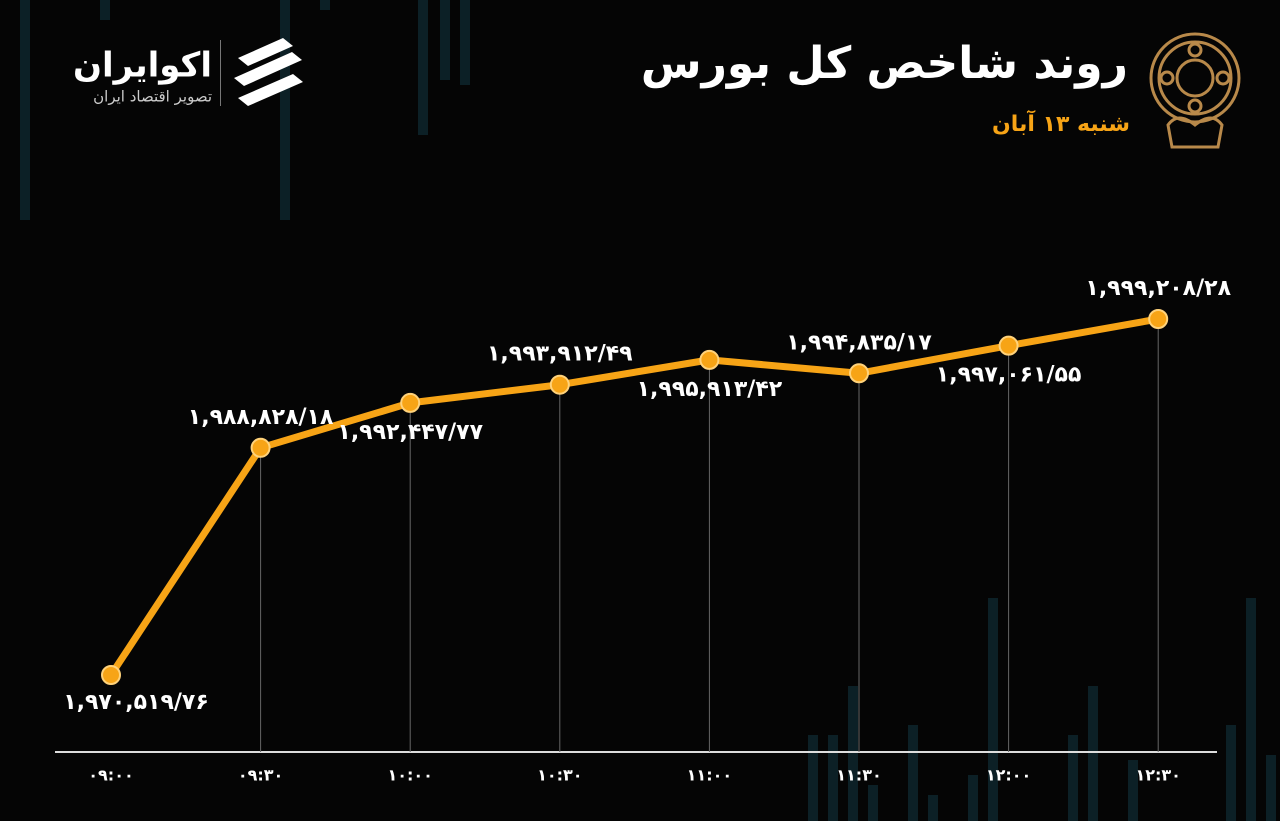 The image size is (1280, 821). I want to click on value-label: ۱,۹۹۹,۲۰۸/۲۸, so click(1158, 288).